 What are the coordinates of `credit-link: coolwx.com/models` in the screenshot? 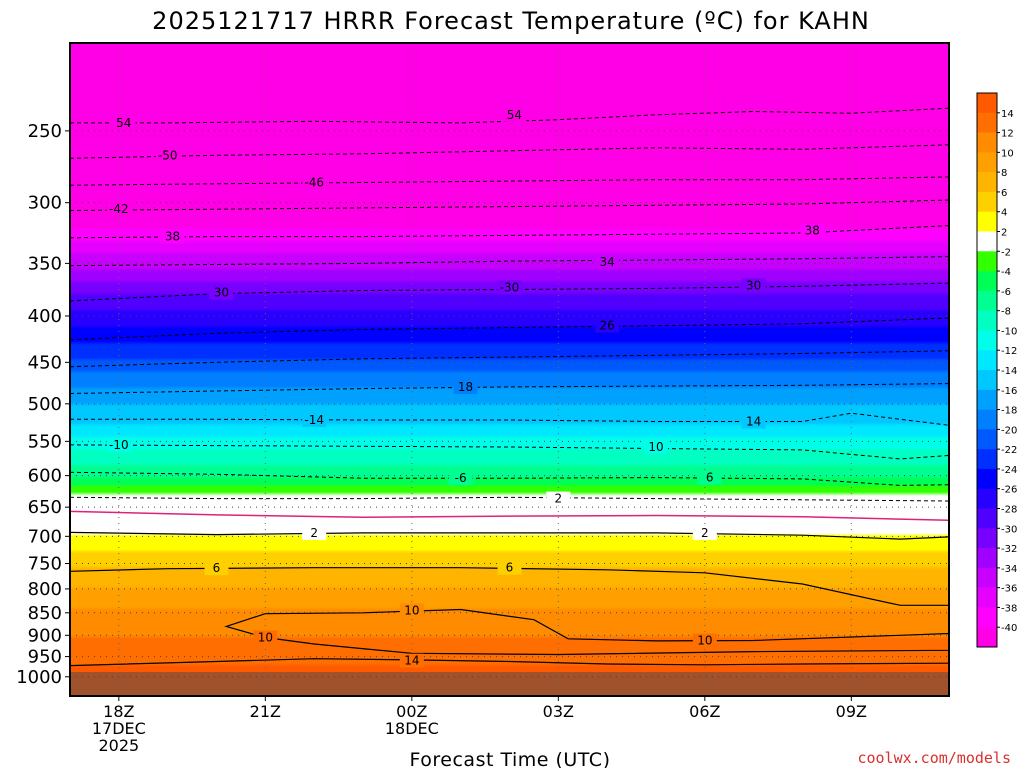 It's located at (934, 758).